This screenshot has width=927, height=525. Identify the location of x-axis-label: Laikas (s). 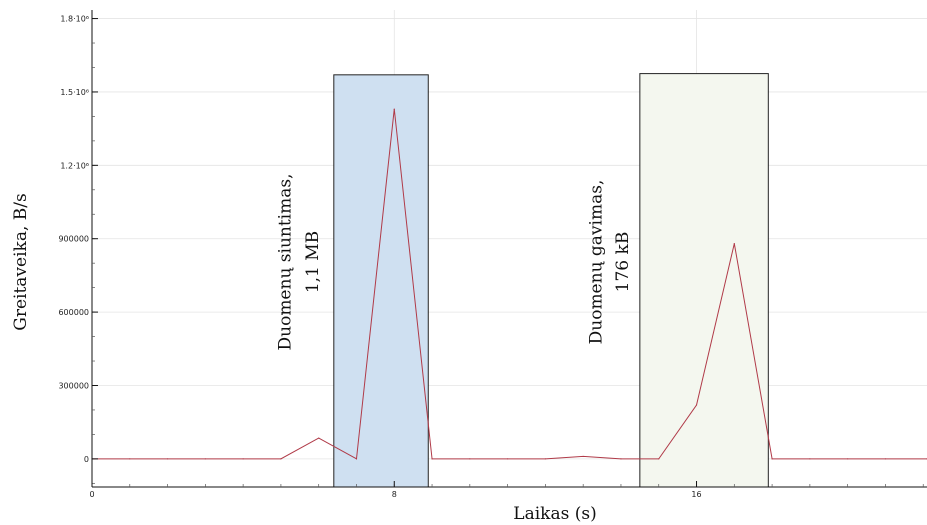
(554, 514).